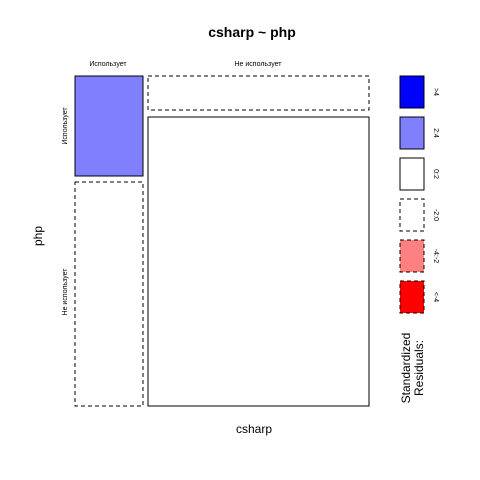 Image resolution: width=480 pixels, height=480 pixels. What do you see at coordinates (435, 256) in the screenshot?
I see `legend-label-4: -4:-2` at bounding box center [435, 256].